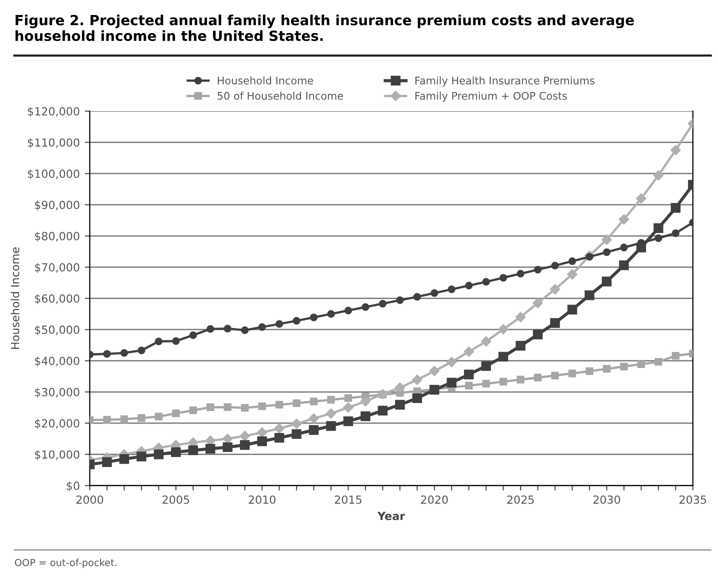 This screenshot has width=718, height=585. I want to click on legend-label: Household Income, so click(266, 80).